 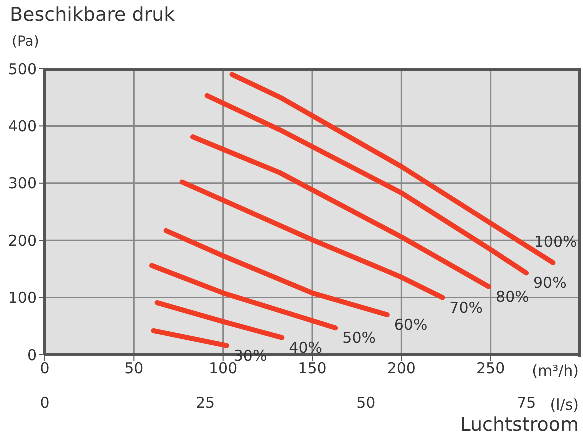 What do you see at coordinates (134, 369) in the screenshot?
I see `x-tick-label: 50` at bounding box center [134, 369].